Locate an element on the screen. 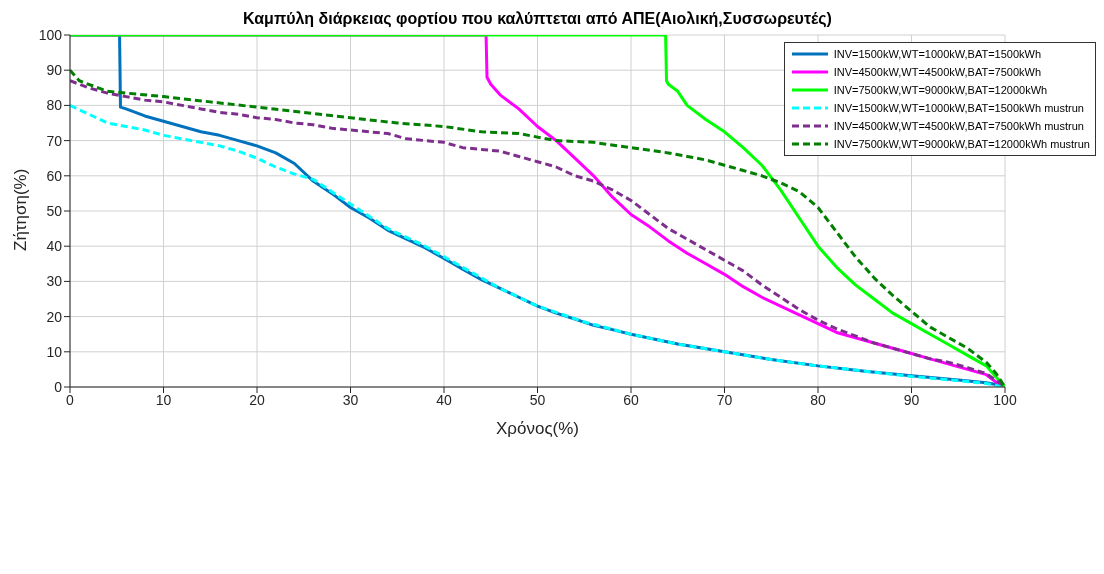 The width and height of the screenshot is (1104, 574). legend-label: INV=7500kW,WT=9000kW,BAT=12000kWh mustrun is located at coordinates (961, 144).